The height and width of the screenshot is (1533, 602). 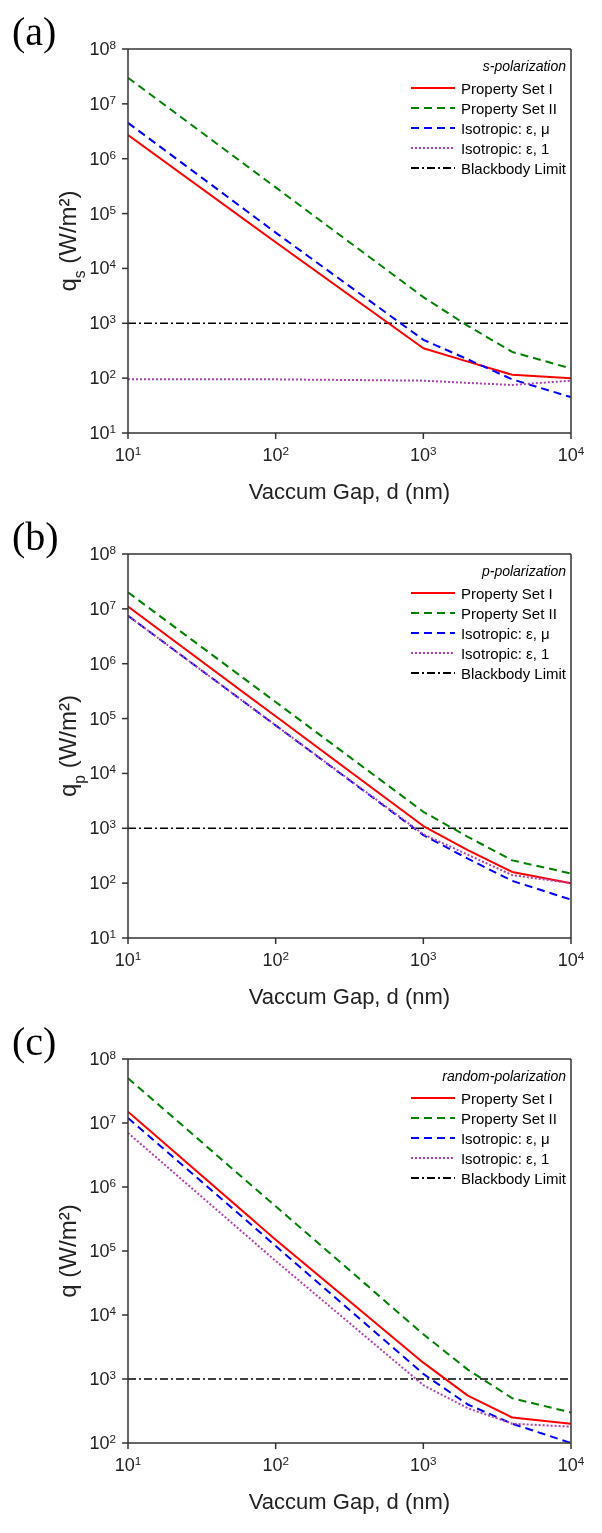 I want to click on annotation: p-polarization, so click(x=523, y=571).